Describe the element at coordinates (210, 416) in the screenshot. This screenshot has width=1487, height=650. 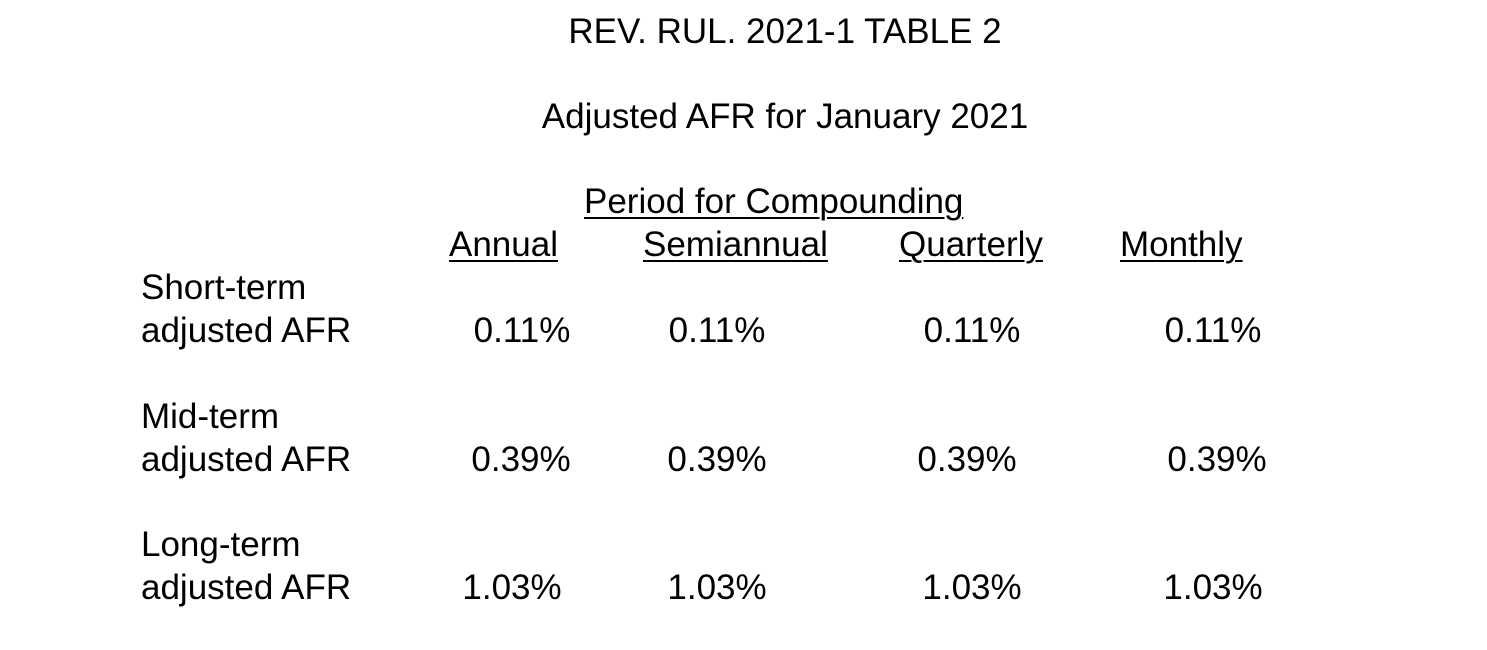
I see `row-label-line1: Mid-term` at that location.